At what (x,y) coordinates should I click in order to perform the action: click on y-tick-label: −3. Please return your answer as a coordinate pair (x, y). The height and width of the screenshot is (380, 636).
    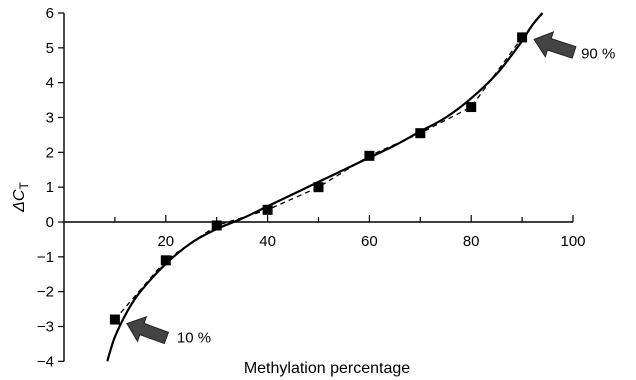
    Looking at the image, I should click on (45, 327).